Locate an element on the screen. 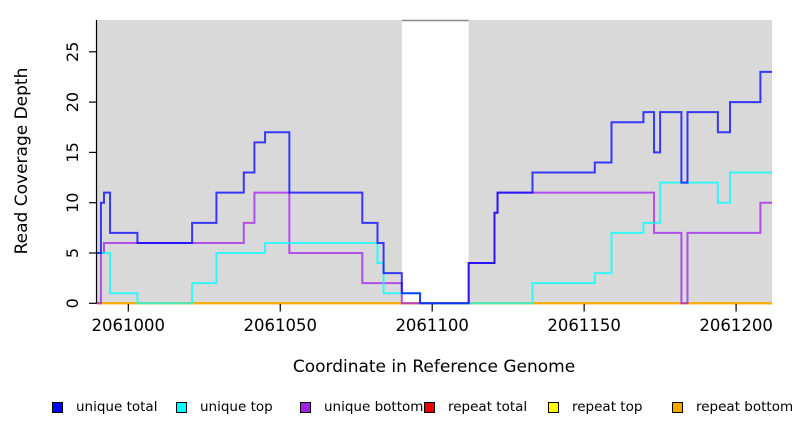  legend-label: unique top is located at coordinates (236, 407).